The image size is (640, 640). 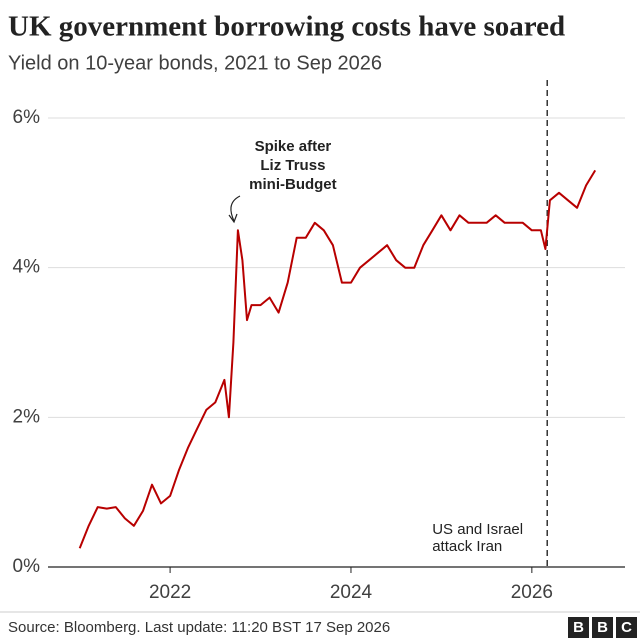 I want to click on y-tick-label: 4%, so click(x=27, y=267).